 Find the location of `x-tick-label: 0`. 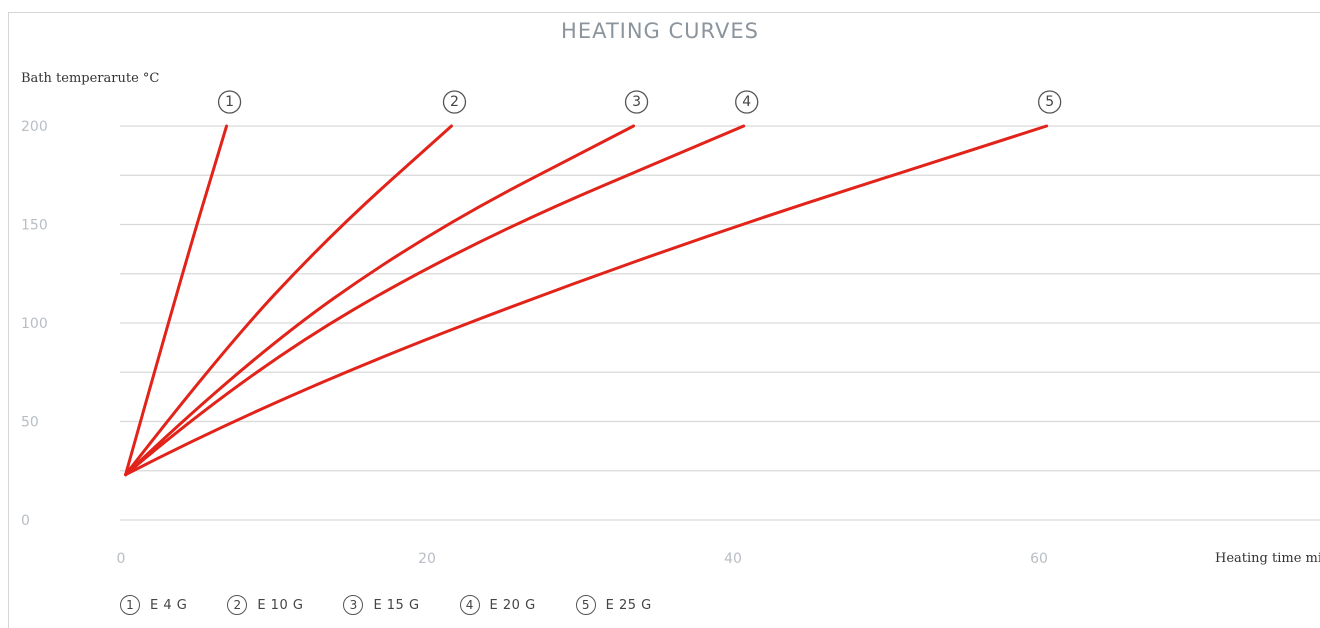

x-tick-label: 0 is located at coordinates (121, 559).